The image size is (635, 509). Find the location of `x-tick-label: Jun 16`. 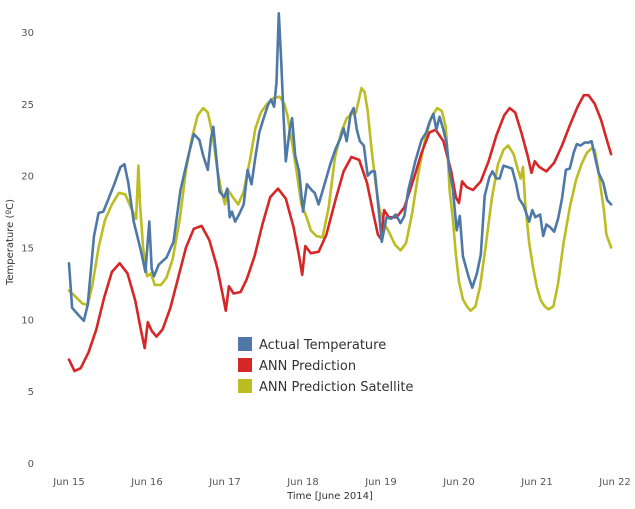

x-tick-label: Jun 16 is located at coordinates (146, 482).